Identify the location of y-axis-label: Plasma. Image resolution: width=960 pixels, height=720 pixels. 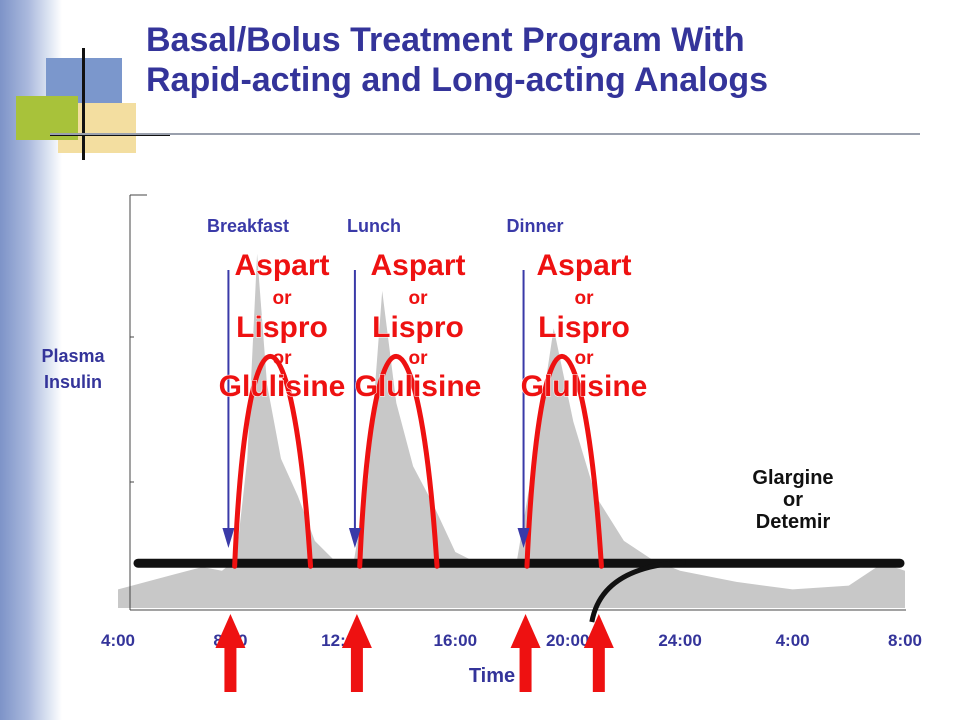
(73, 356).